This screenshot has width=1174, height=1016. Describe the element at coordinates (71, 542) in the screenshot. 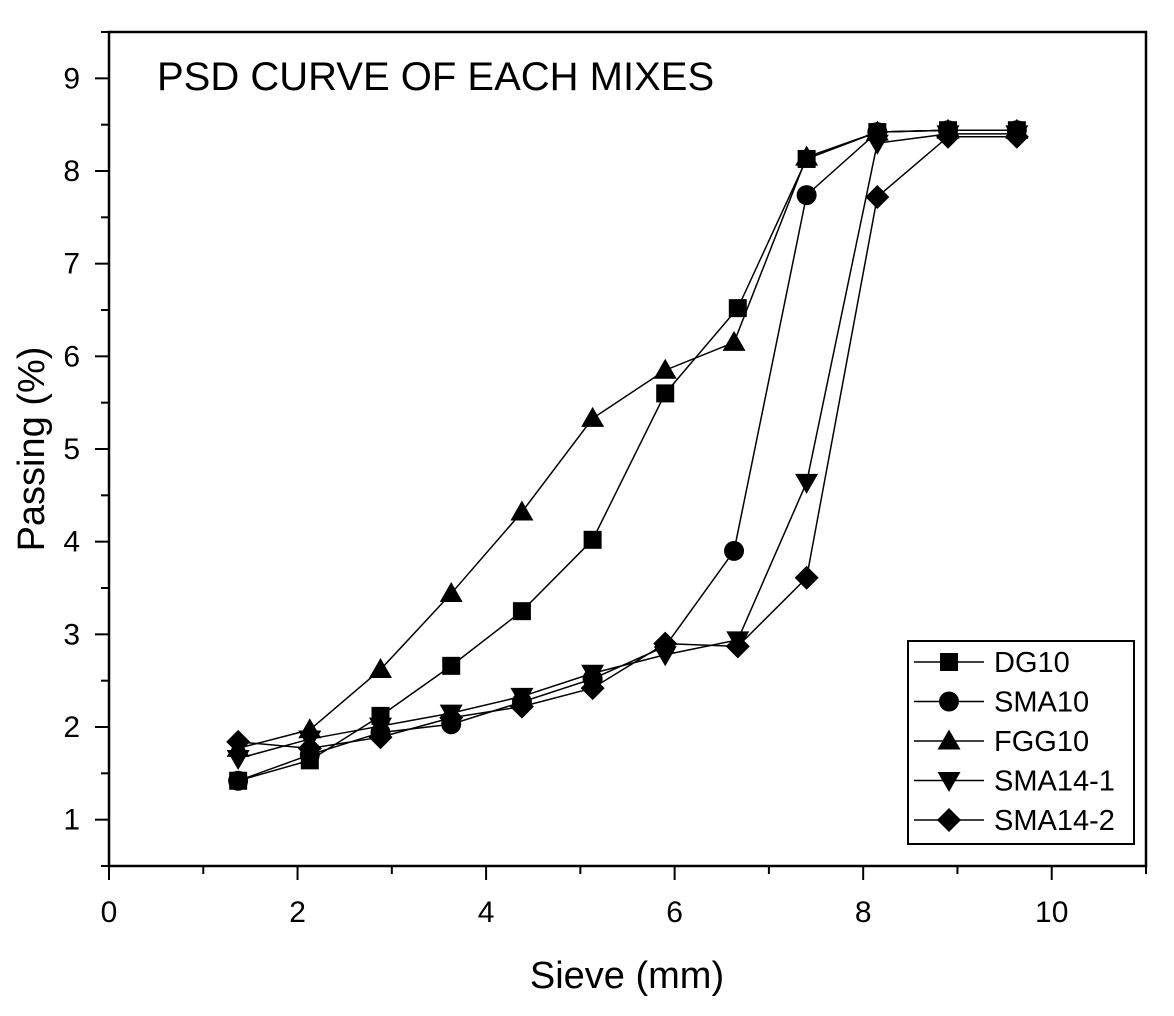

I see `y-tick-label: 4` at that location.